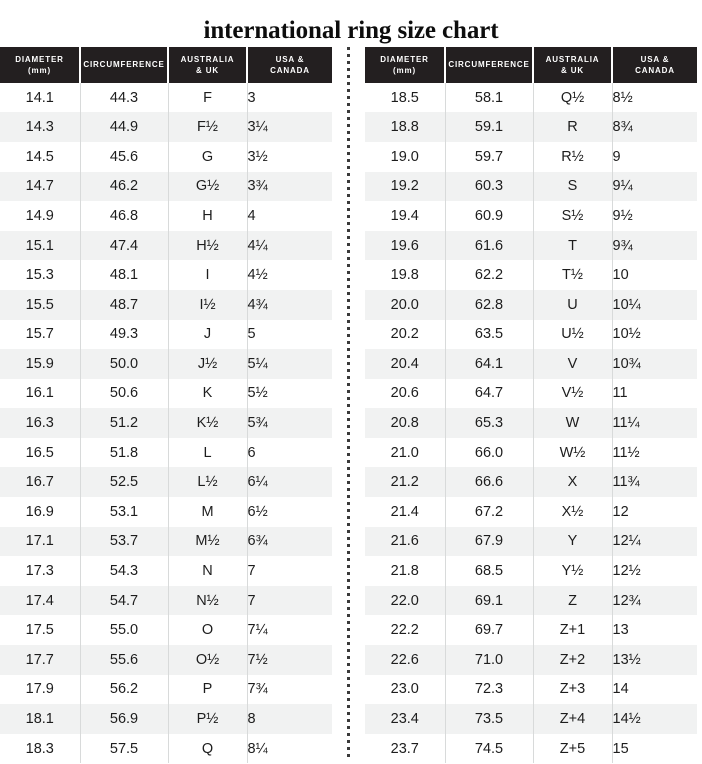  I want to click on cell-australia-uk: P½, so click(207, 719).